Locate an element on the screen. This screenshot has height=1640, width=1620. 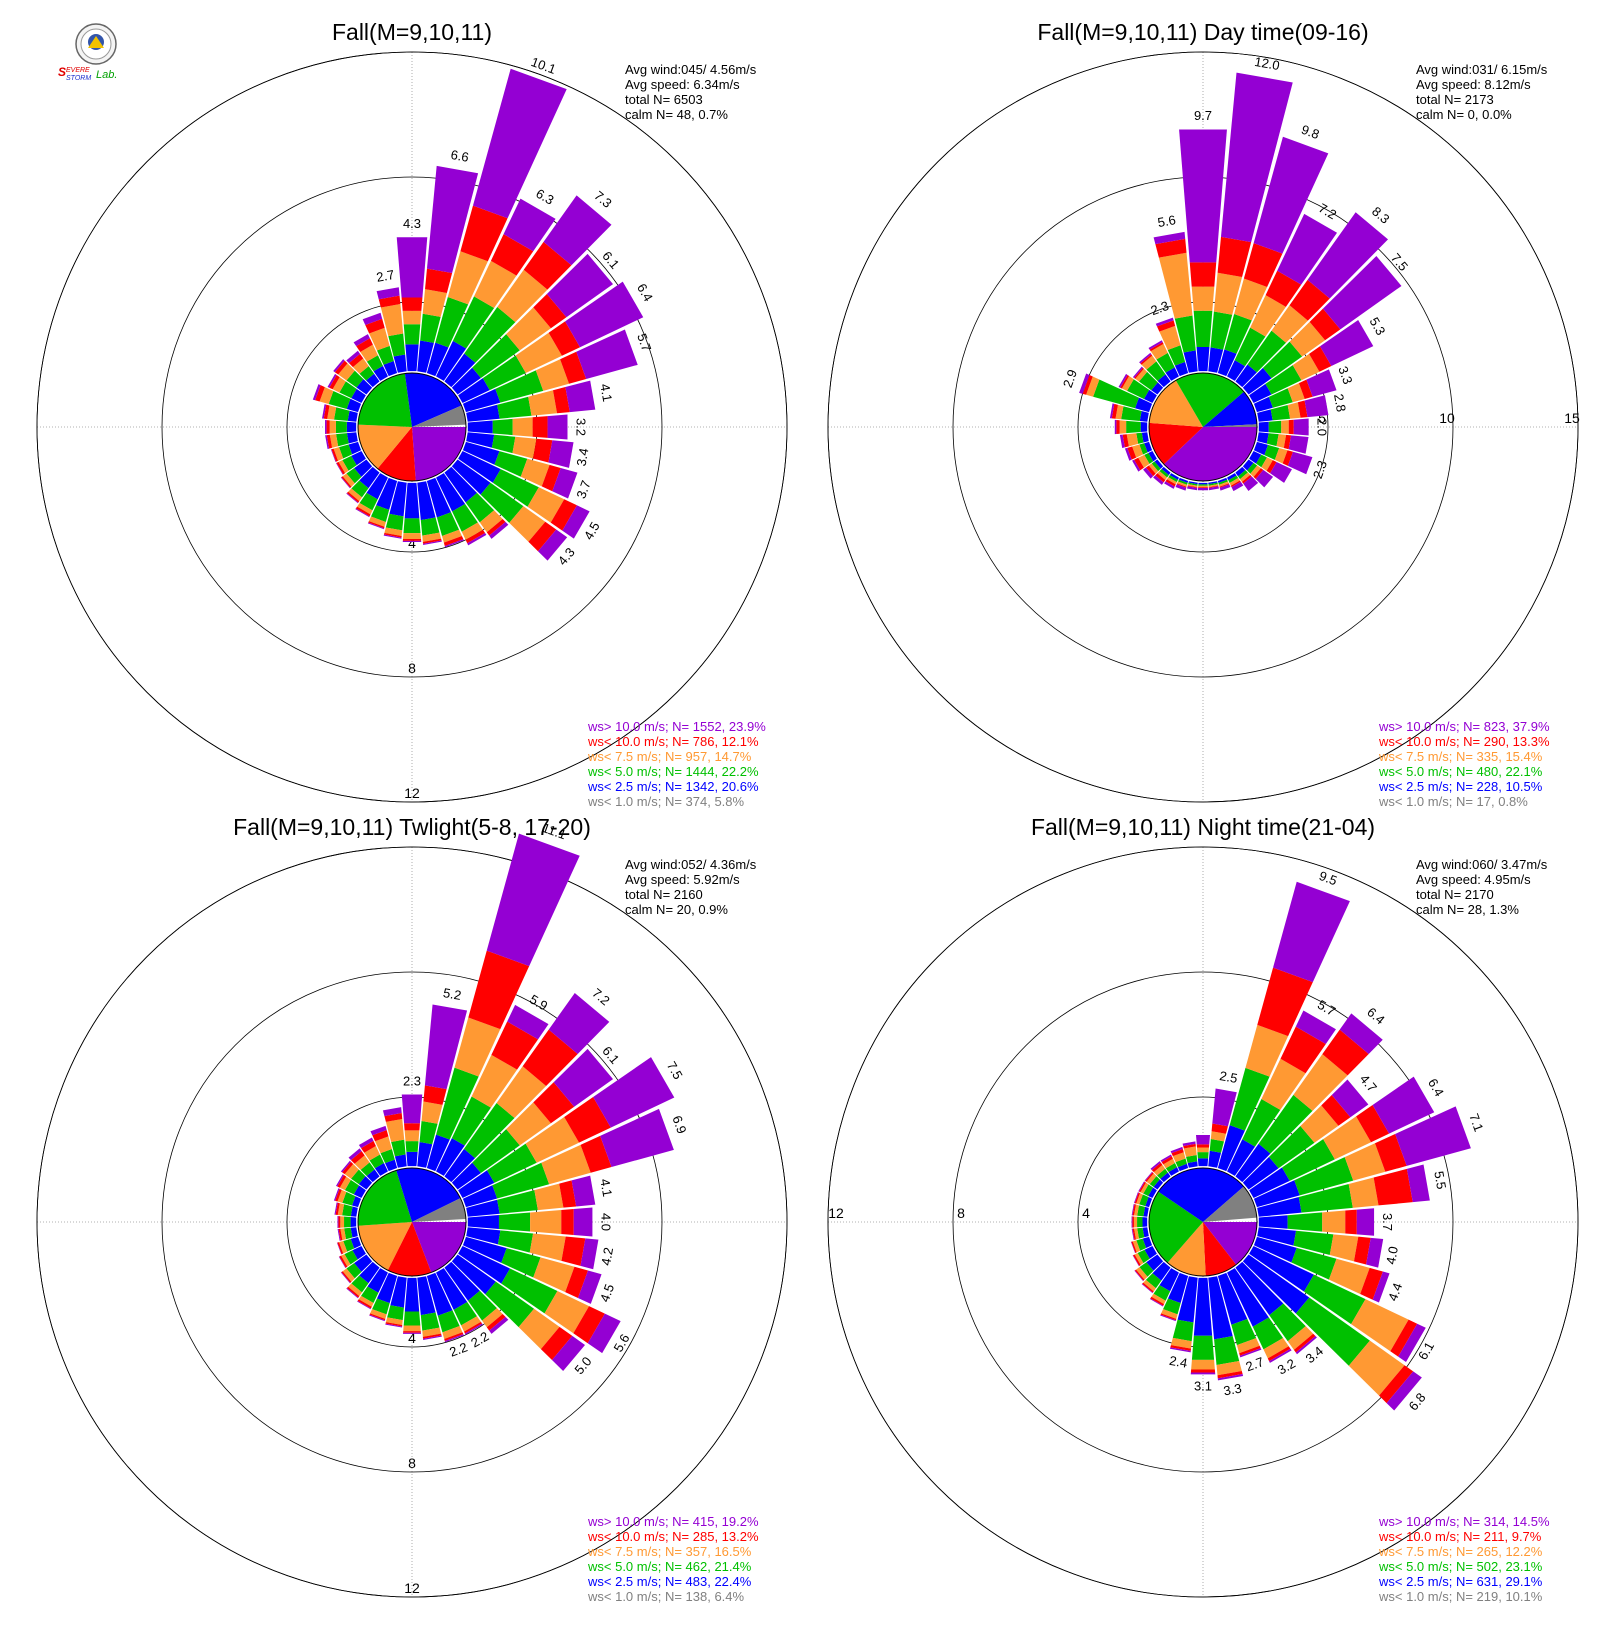
bar-label: 3.1 is located at coordinates (1203, 1385).